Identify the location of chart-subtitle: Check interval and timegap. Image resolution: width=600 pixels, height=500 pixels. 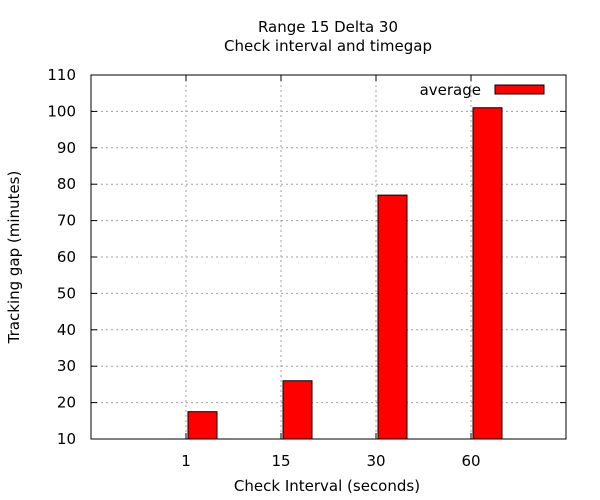
(328, 46).